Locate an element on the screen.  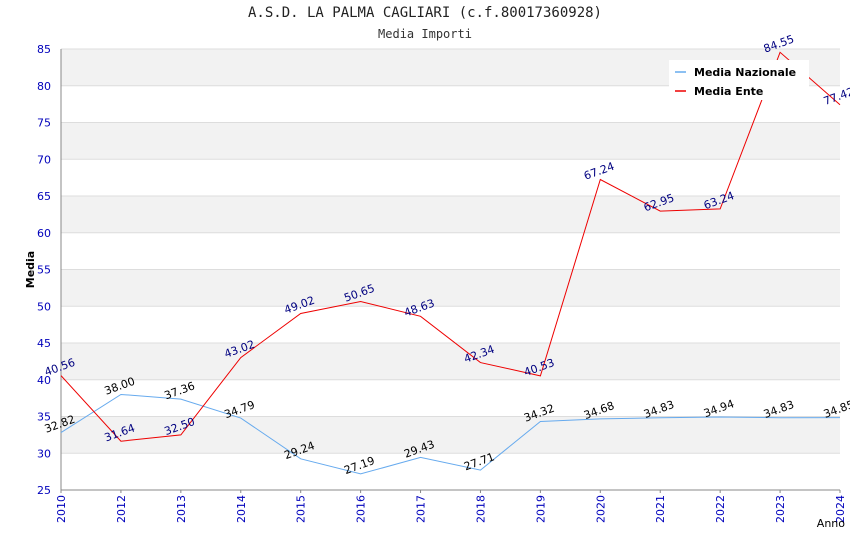
x-tick-label: 2012 is located at coordinates (121, 509).